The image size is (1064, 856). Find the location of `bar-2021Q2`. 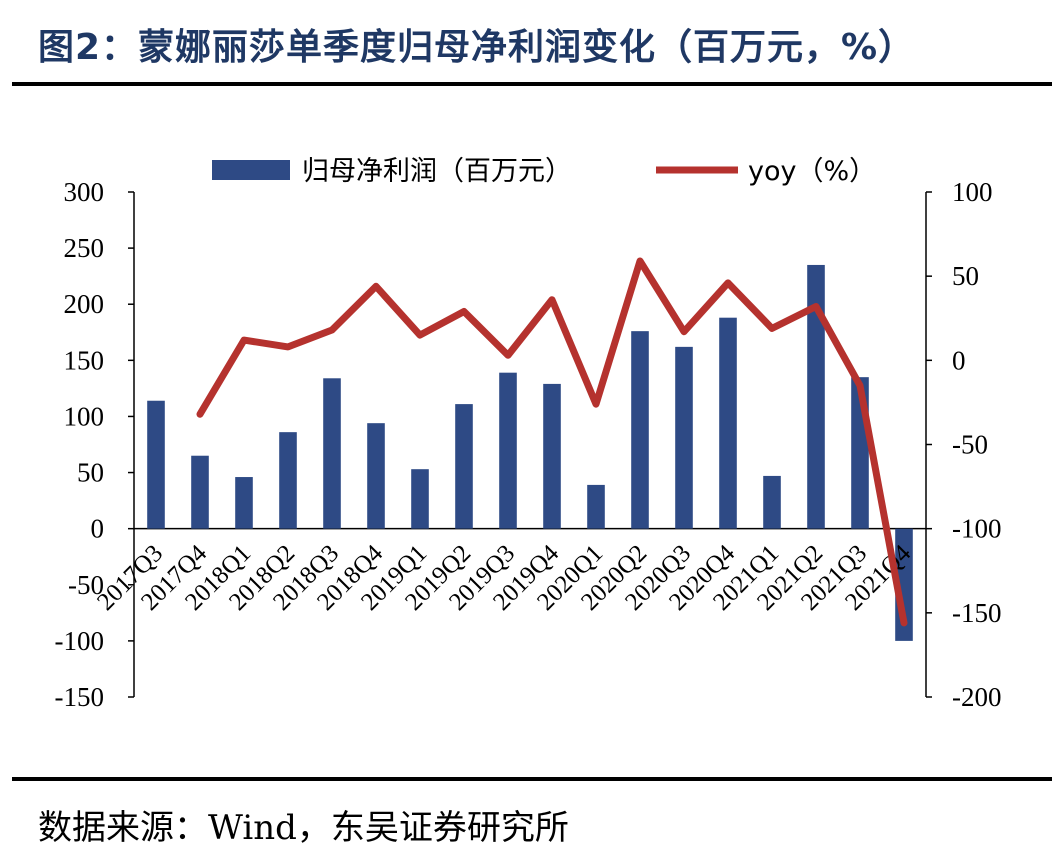

bar-2021Q2 is located at coordinates (816, 396).